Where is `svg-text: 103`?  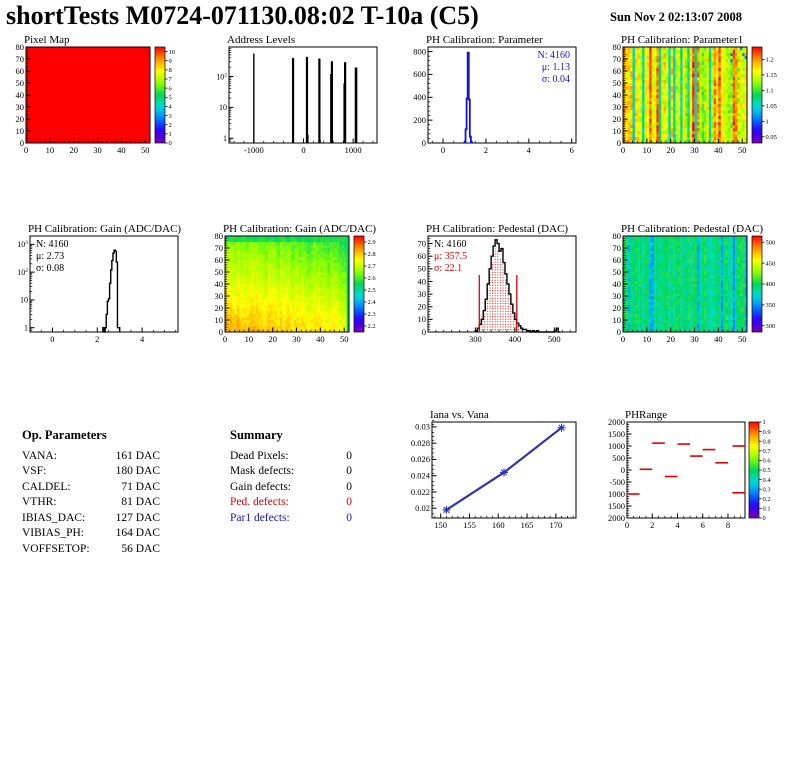
svg-text: 103 is located at coordinates (22, 244).